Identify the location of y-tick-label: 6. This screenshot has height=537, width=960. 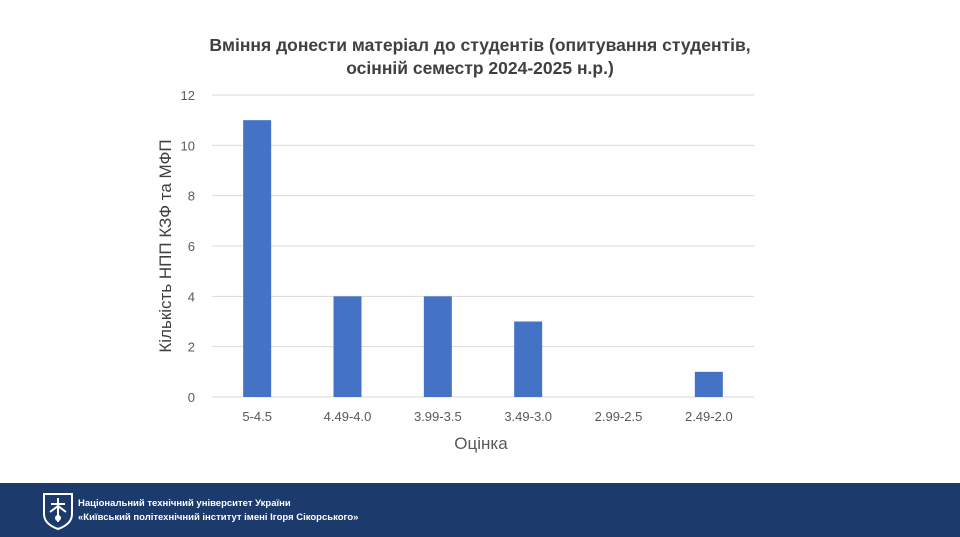
(191, 246).